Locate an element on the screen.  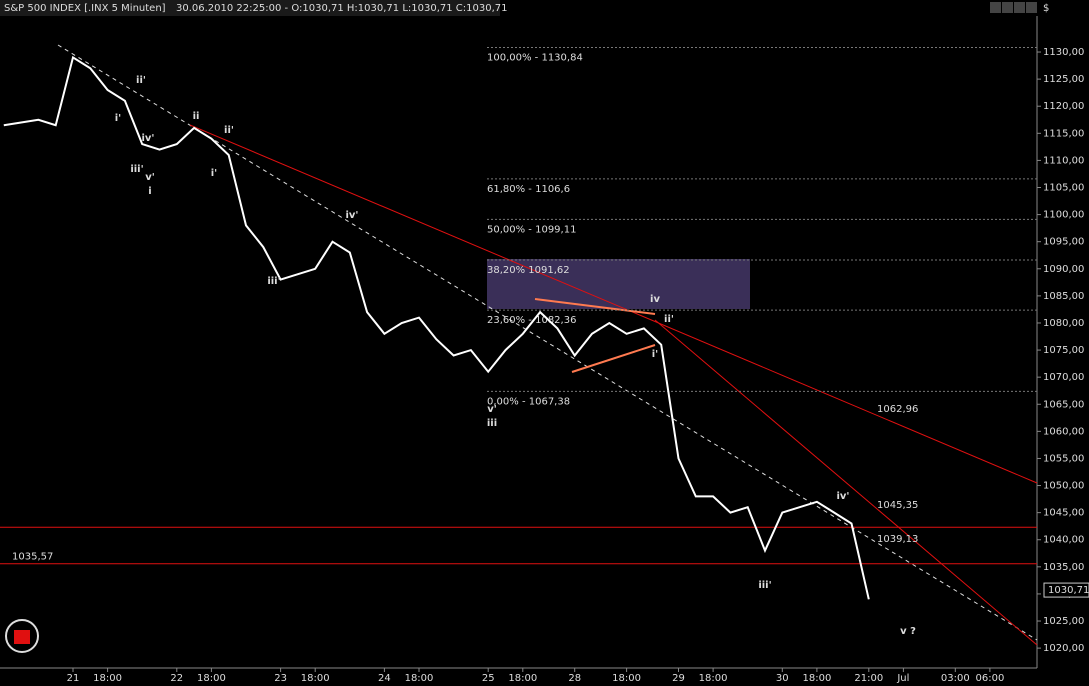
logo-ring is located at coordinates (22, 636).